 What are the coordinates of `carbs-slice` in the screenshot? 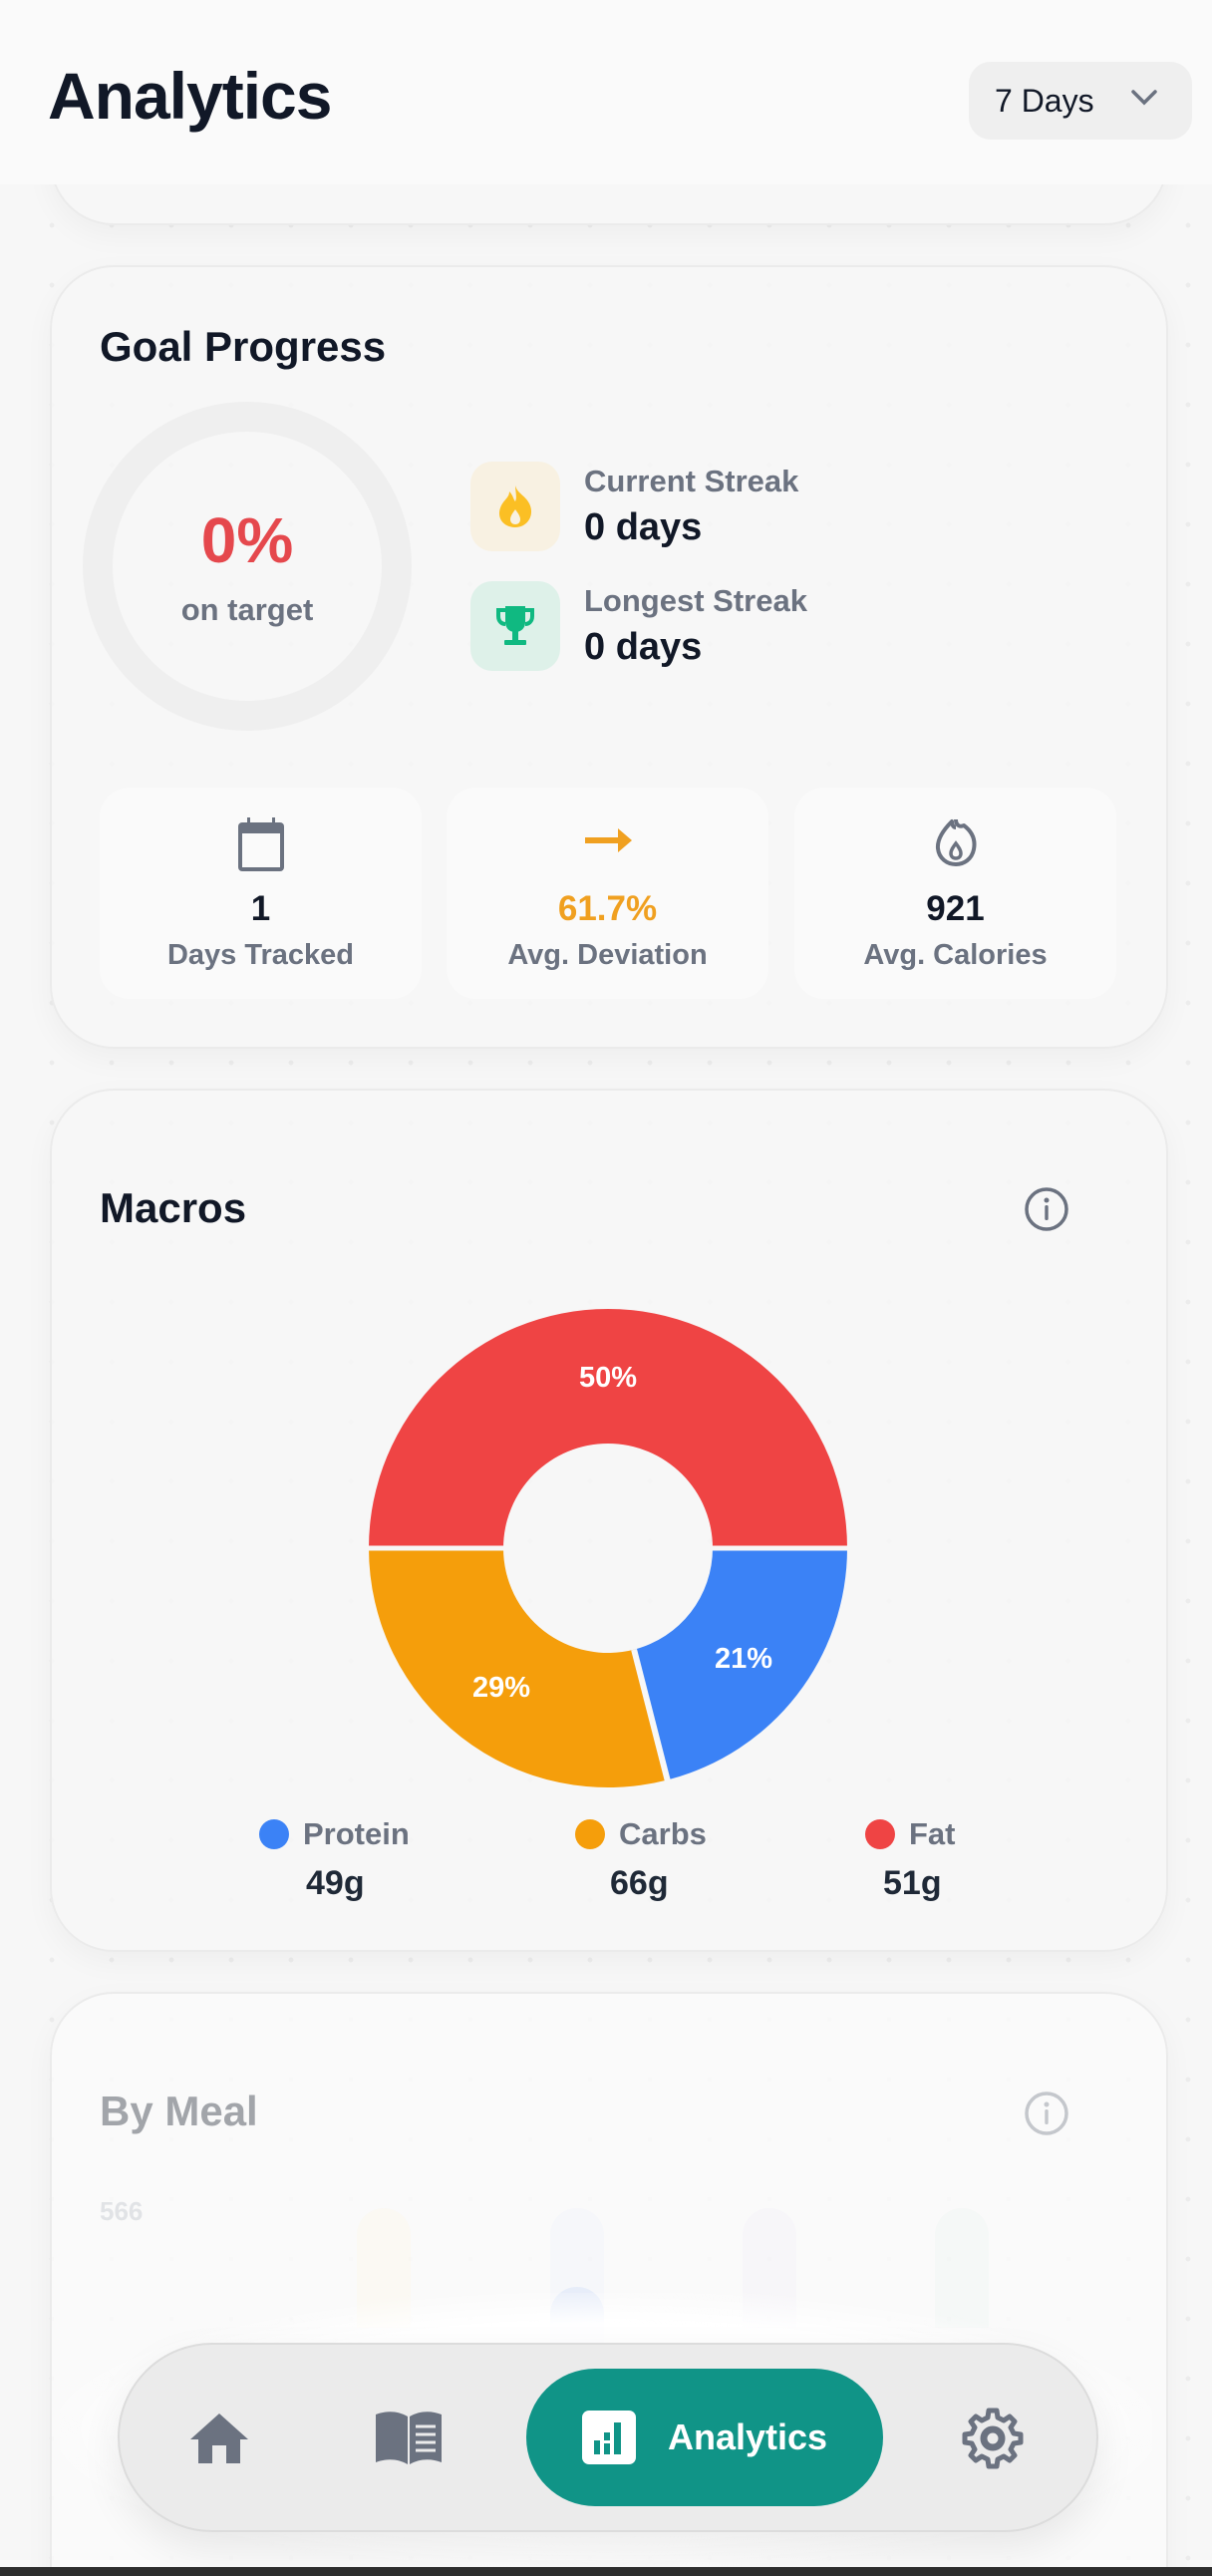 It's located at (518, 1668).